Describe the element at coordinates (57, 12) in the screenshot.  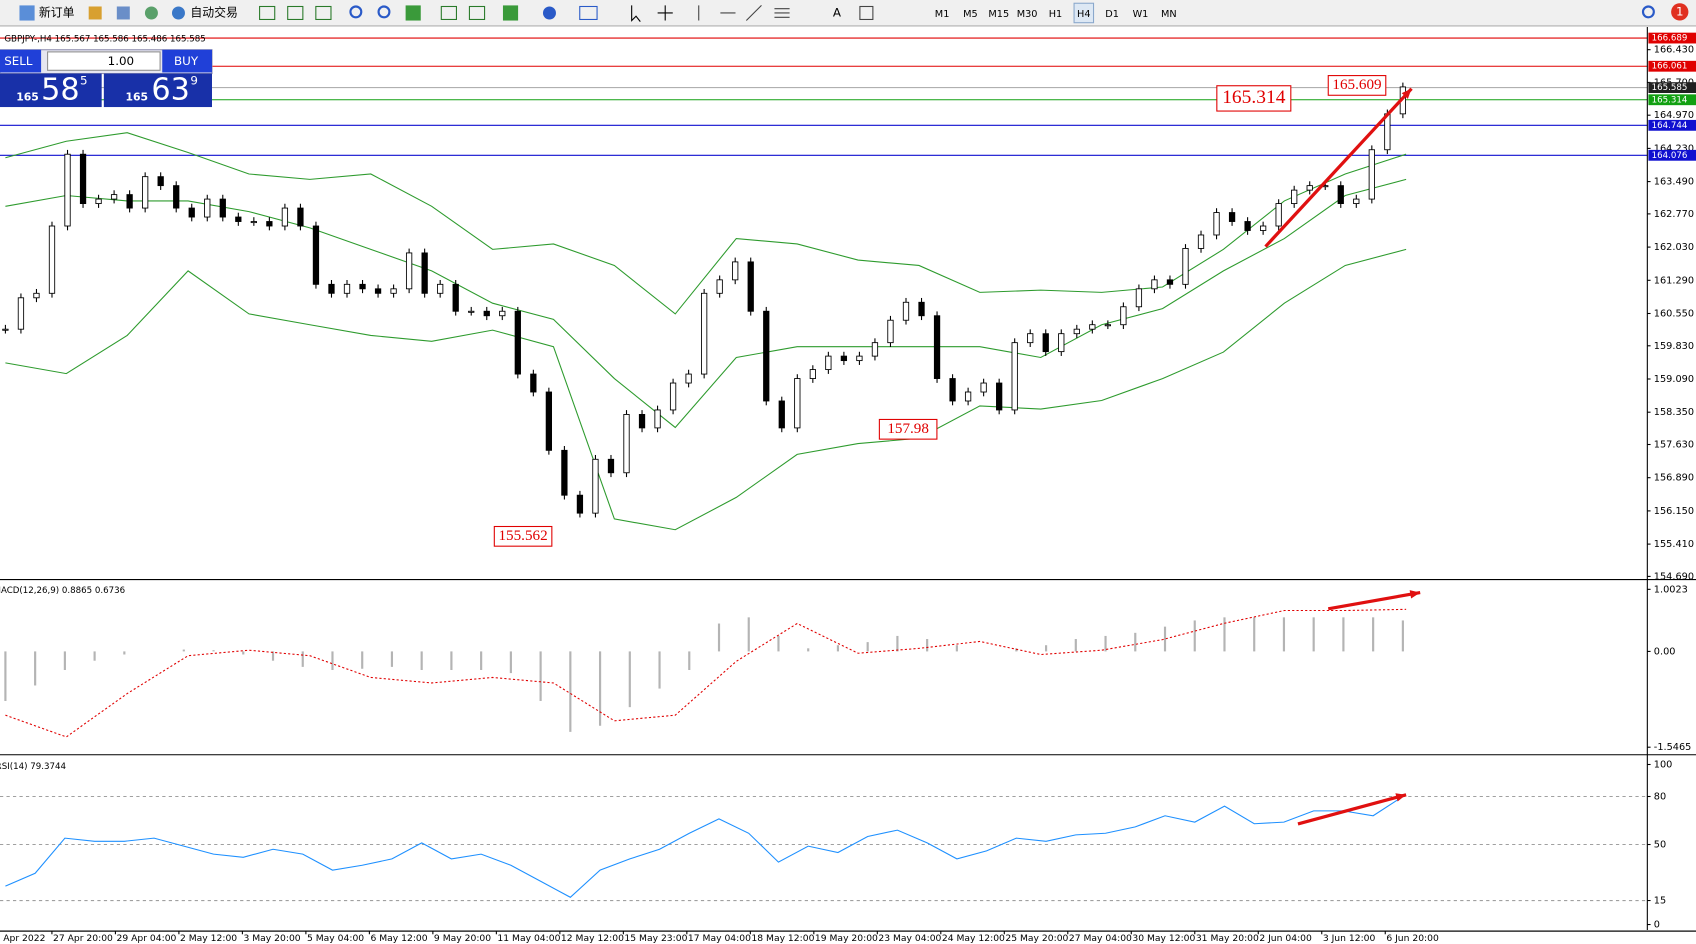
I see `new-order-button: 新订单` at that location.